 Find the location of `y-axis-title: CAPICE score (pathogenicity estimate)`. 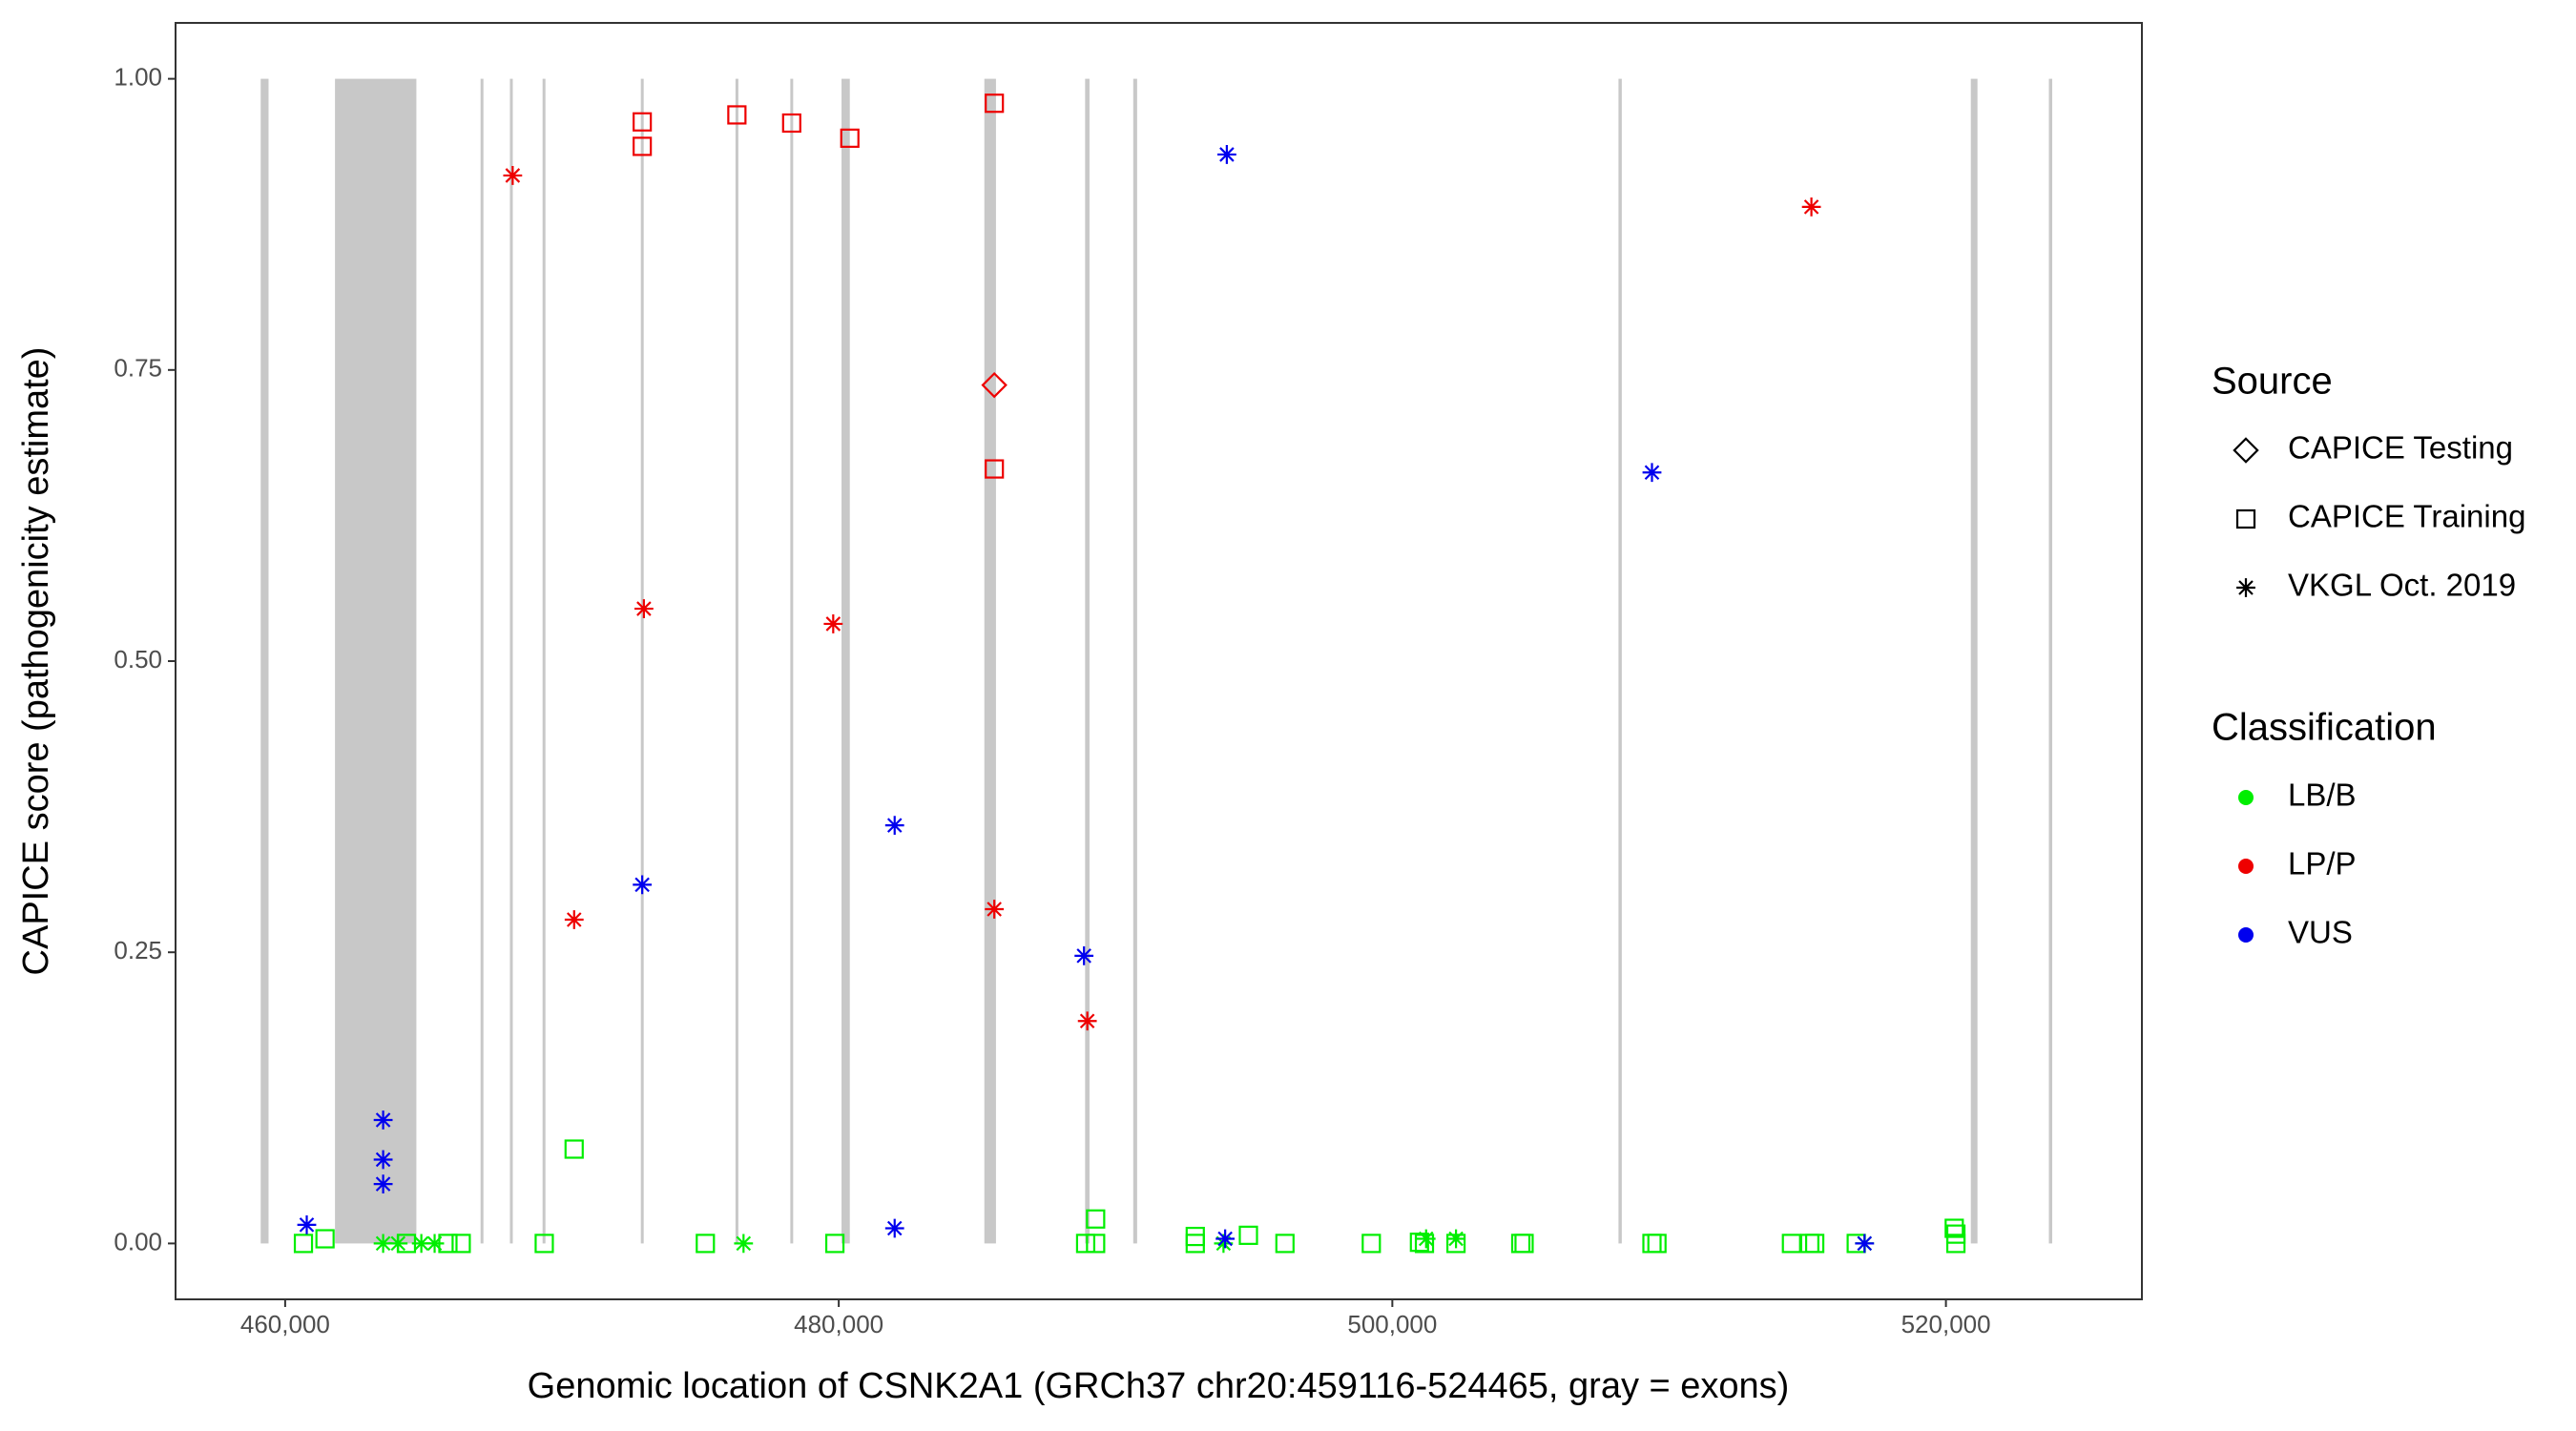

y-axis-title: CAPICE score (pathogenicity estimate) is located at coordinates (36, 661).